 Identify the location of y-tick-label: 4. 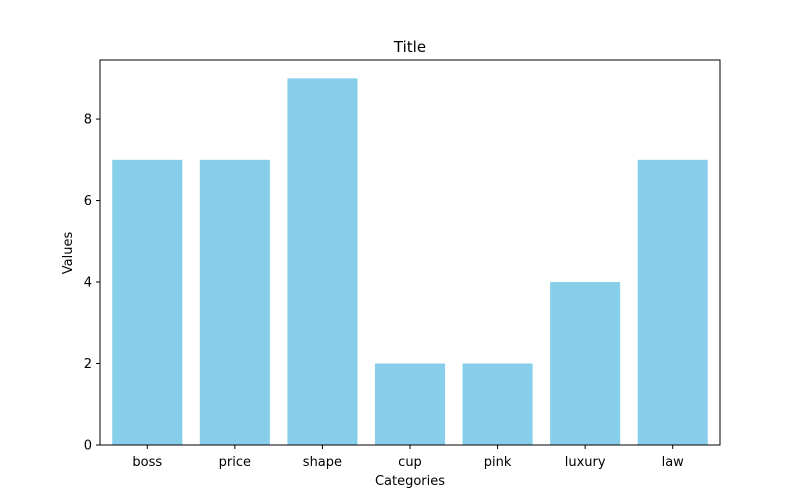
(88, 283).